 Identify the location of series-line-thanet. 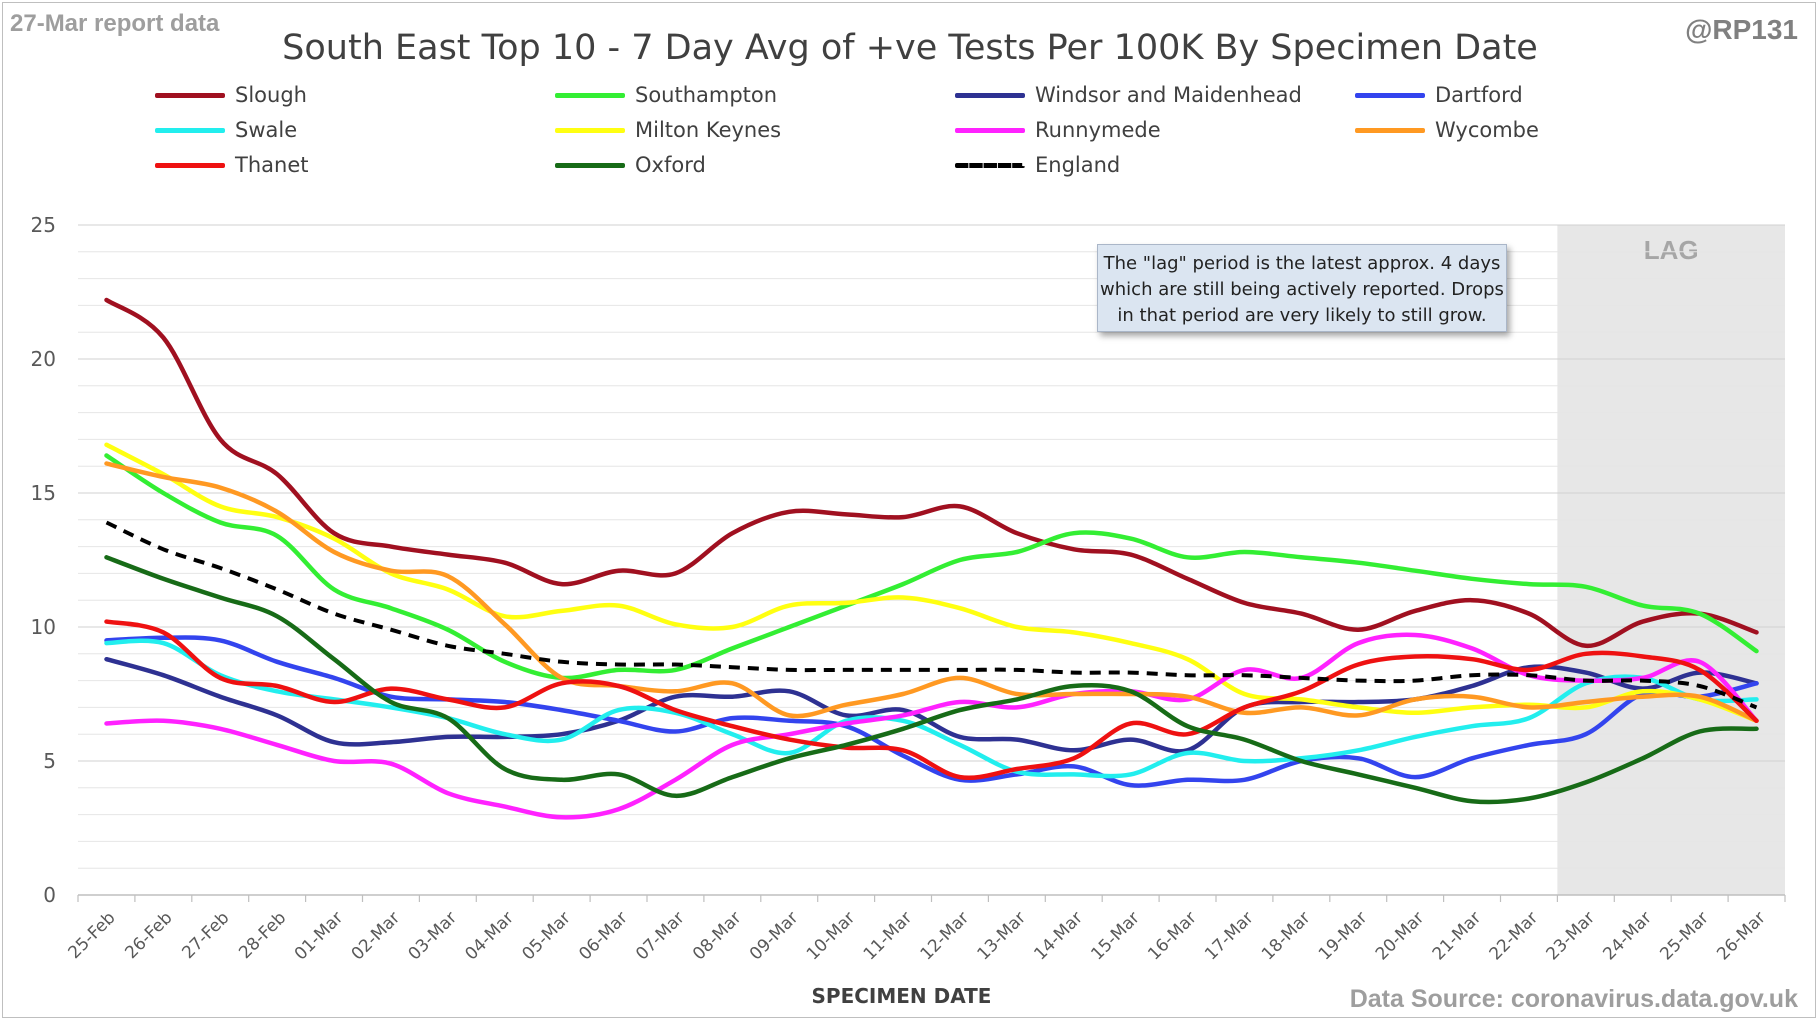
(931, 700).